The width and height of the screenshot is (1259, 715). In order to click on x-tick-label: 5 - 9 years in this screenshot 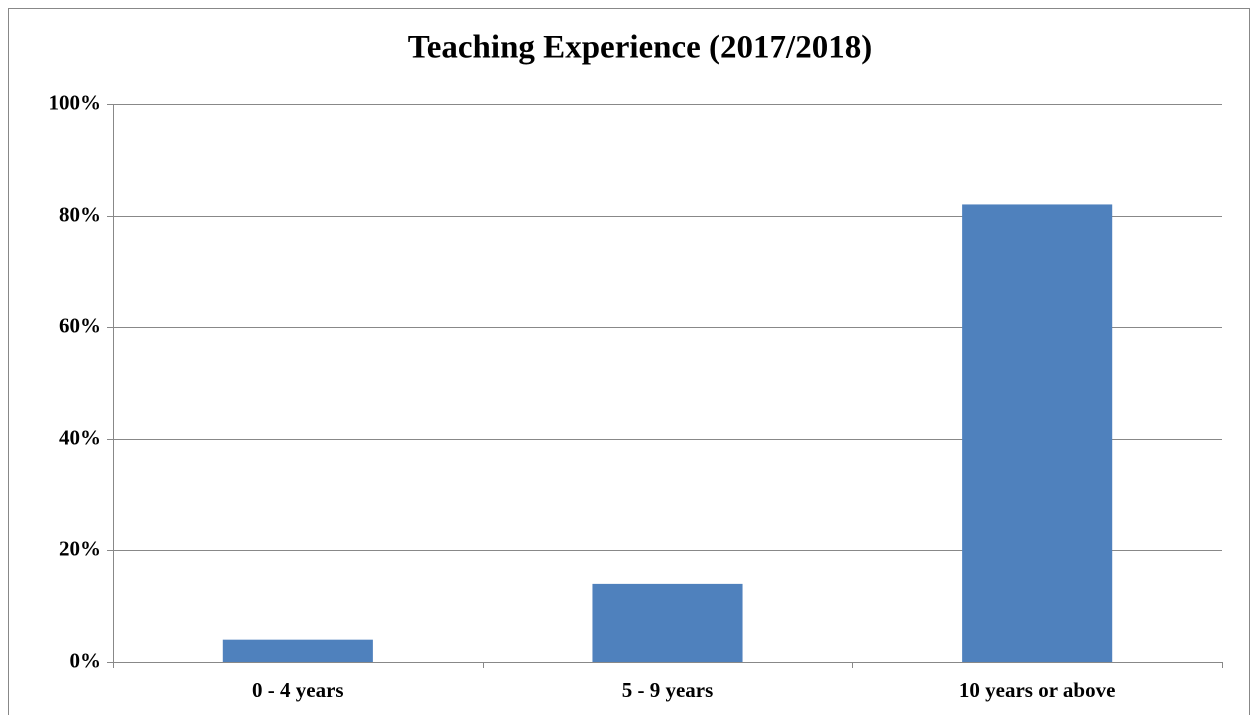, I will do `click(668, 690)`.